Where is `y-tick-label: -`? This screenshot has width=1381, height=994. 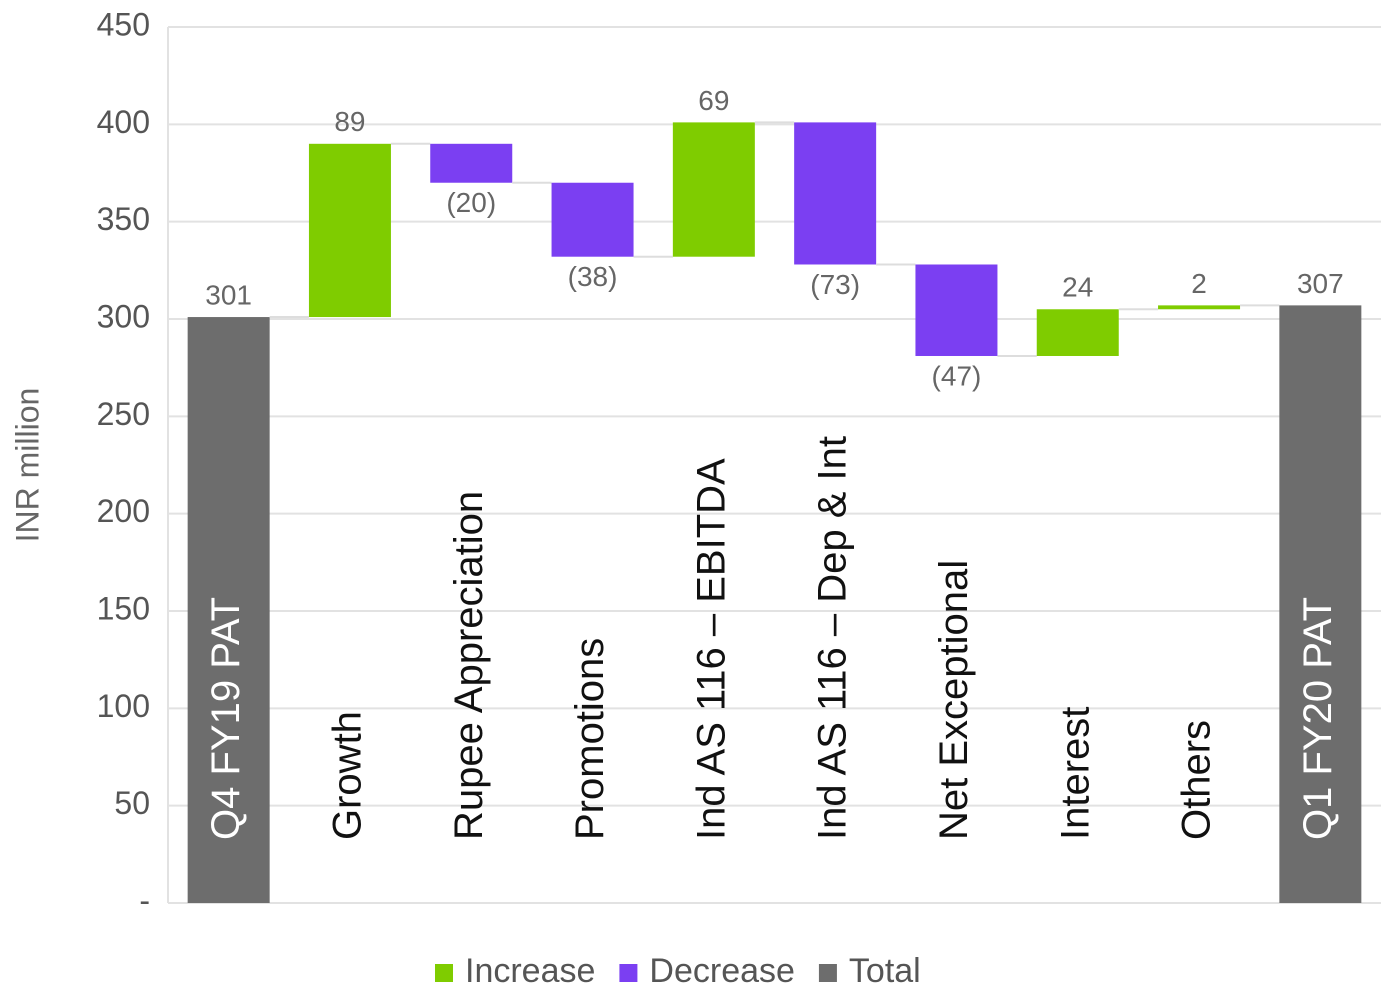 y-tick-label: - is located at coordinates (144, 900).